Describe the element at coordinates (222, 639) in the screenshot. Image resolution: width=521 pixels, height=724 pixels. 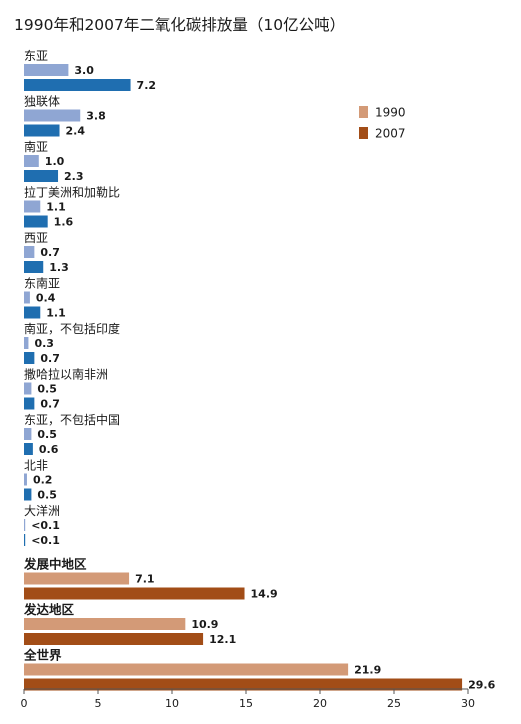
I see `value-label-2007: 12.1` at that location.